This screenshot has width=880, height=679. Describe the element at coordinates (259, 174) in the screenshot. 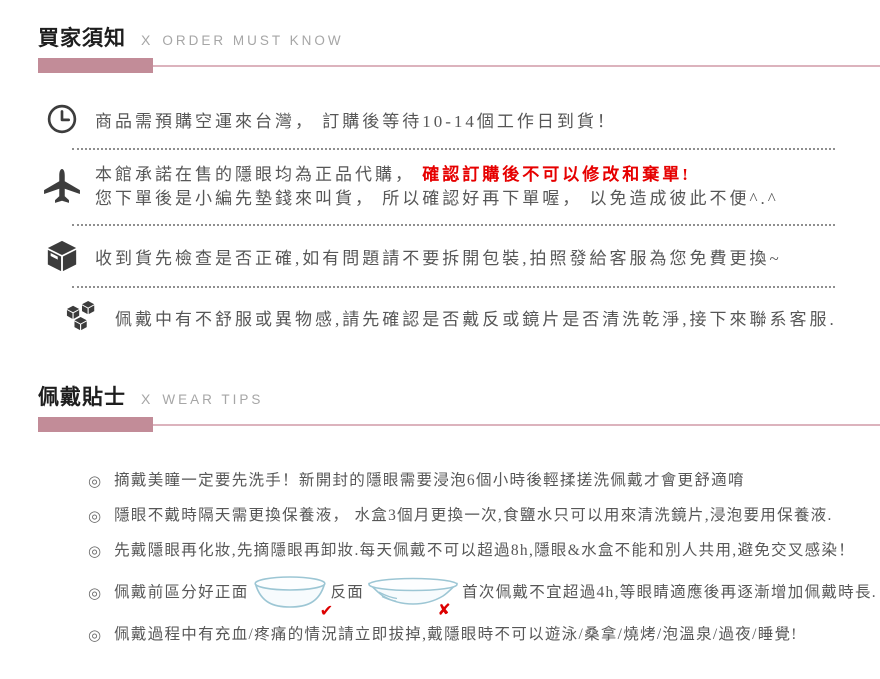

I see `note-line1-normal: 本館承諾在售的隱眼均為正品代購，` at that location.